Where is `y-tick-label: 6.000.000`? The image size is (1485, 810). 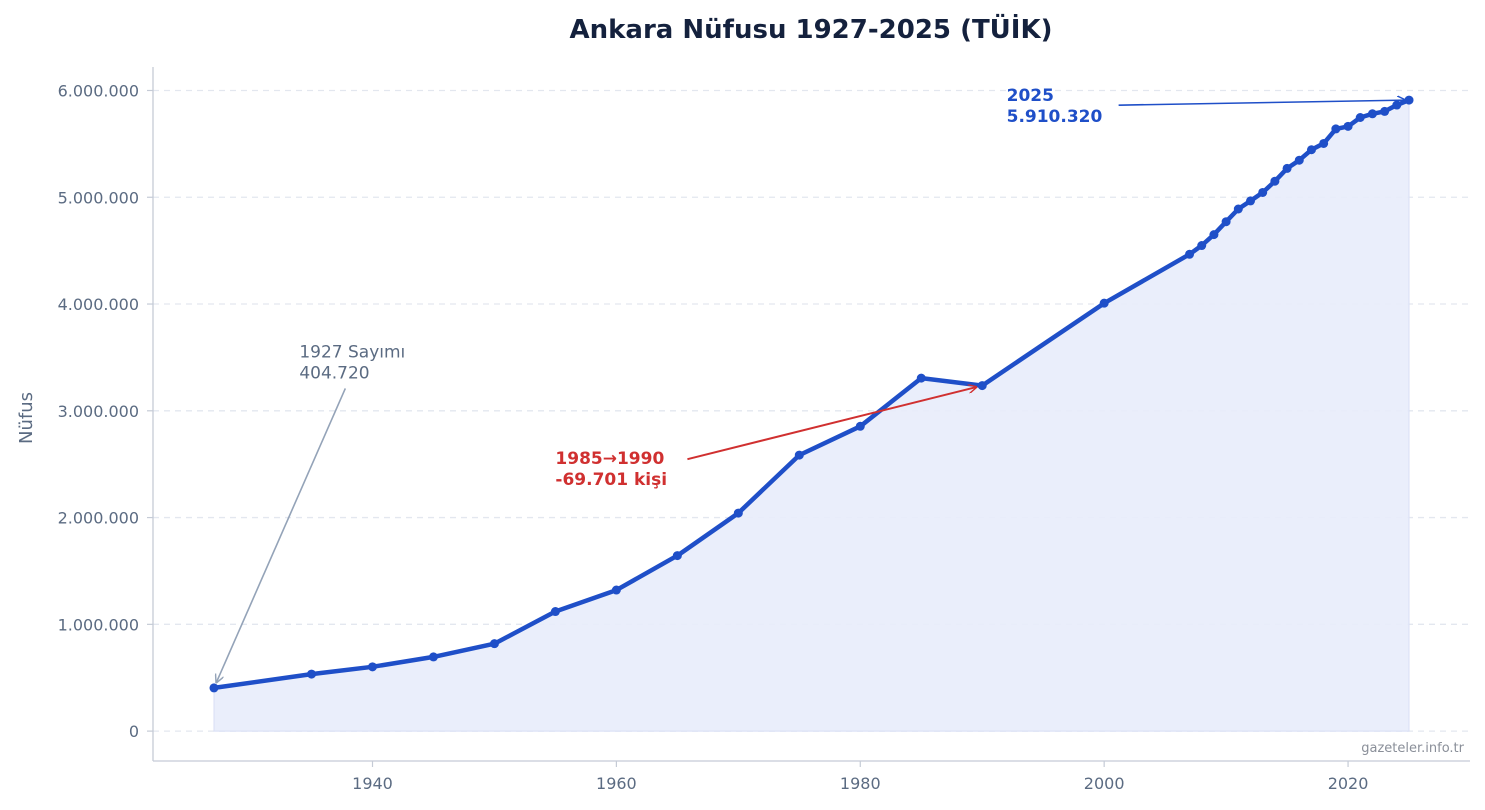
y-tick-label: 6.000.000 is located at coordinates (98, 90).